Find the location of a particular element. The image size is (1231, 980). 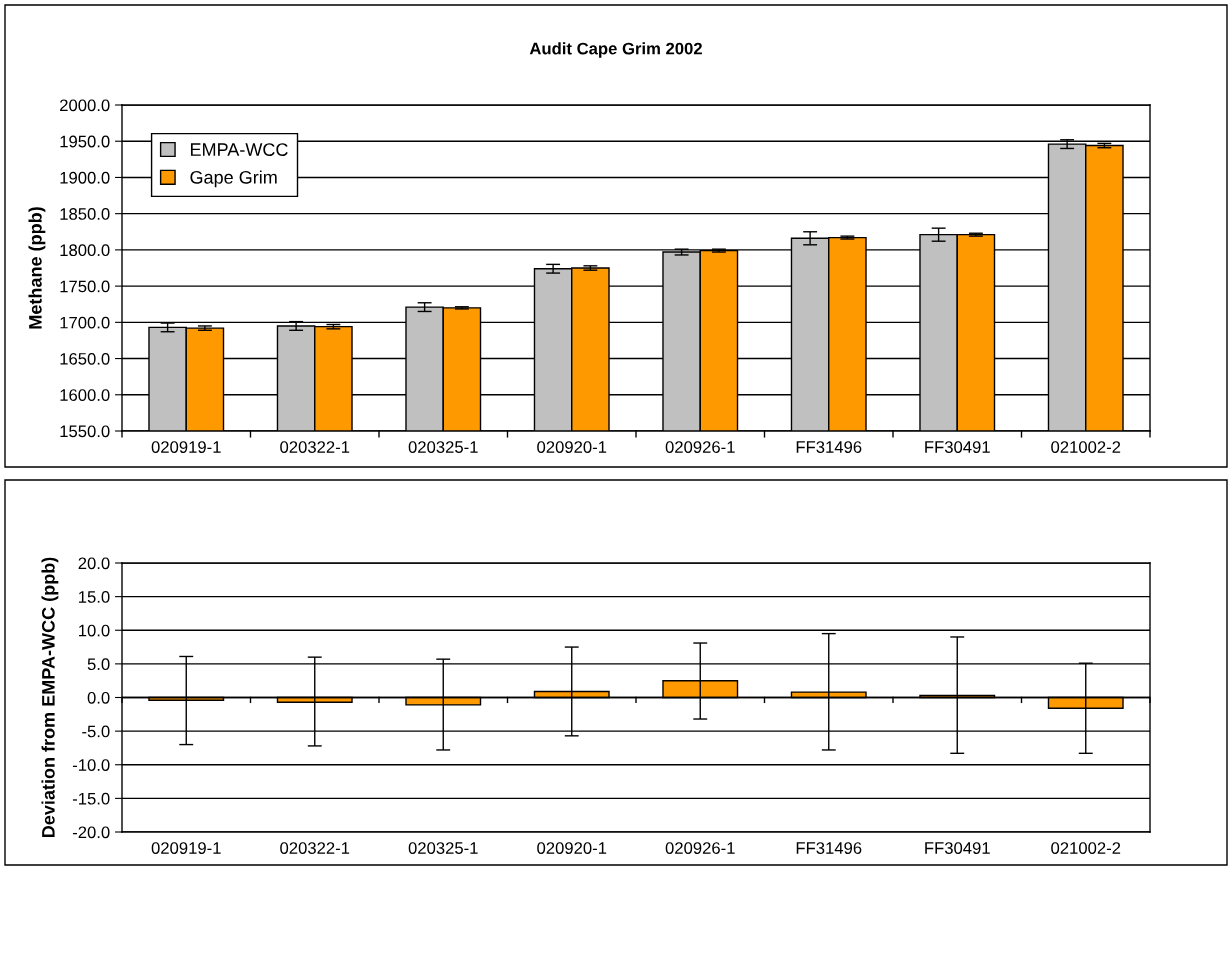

y-tick-label: -20.0 is located at coordinates (91, 832).